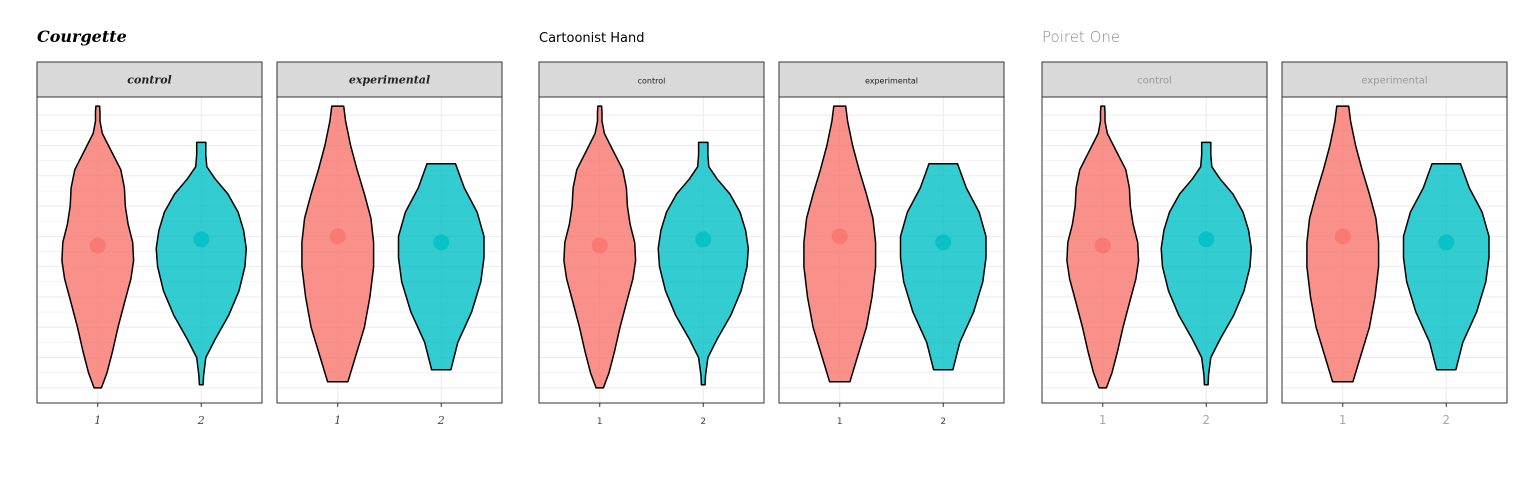 The height and width of the screenshot is (480, 1536). What do you see at coordinates (82, 36) in the screenshot?
I see `group-title: Courgette` at bounding box center [82, 36].